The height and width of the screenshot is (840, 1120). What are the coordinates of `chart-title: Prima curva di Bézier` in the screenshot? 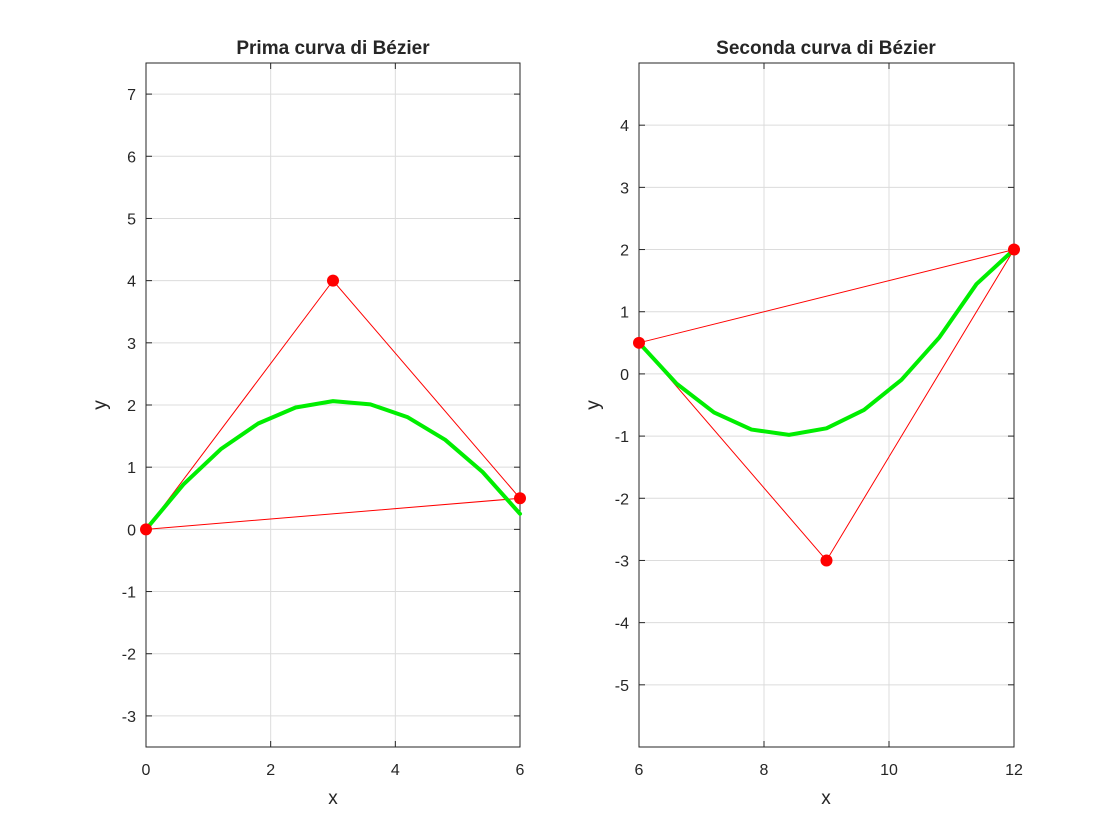 It's located at (333, 48).